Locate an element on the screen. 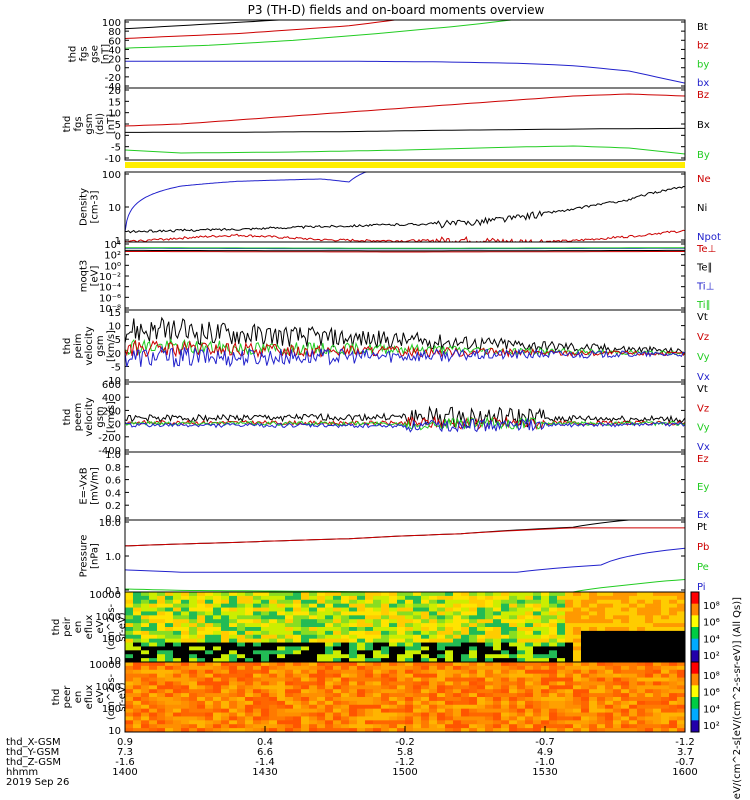 Image resolution: width=750 pixels, height=800 pixels. legend-label: bz is located at coordinates (703, 46).